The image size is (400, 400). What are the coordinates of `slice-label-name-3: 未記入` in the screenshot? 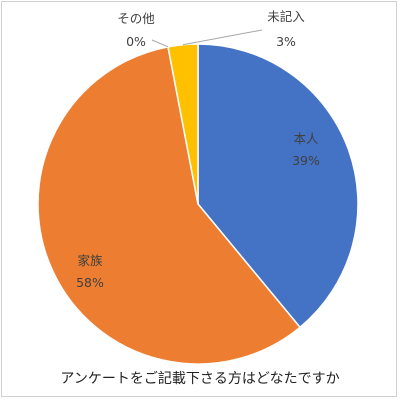 It's located at (286, 16).